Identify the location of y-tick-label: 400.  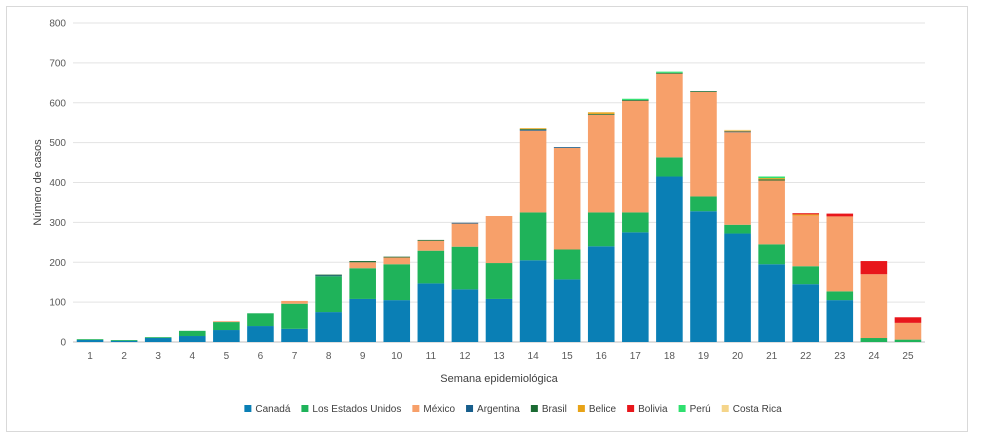
(57, 183).